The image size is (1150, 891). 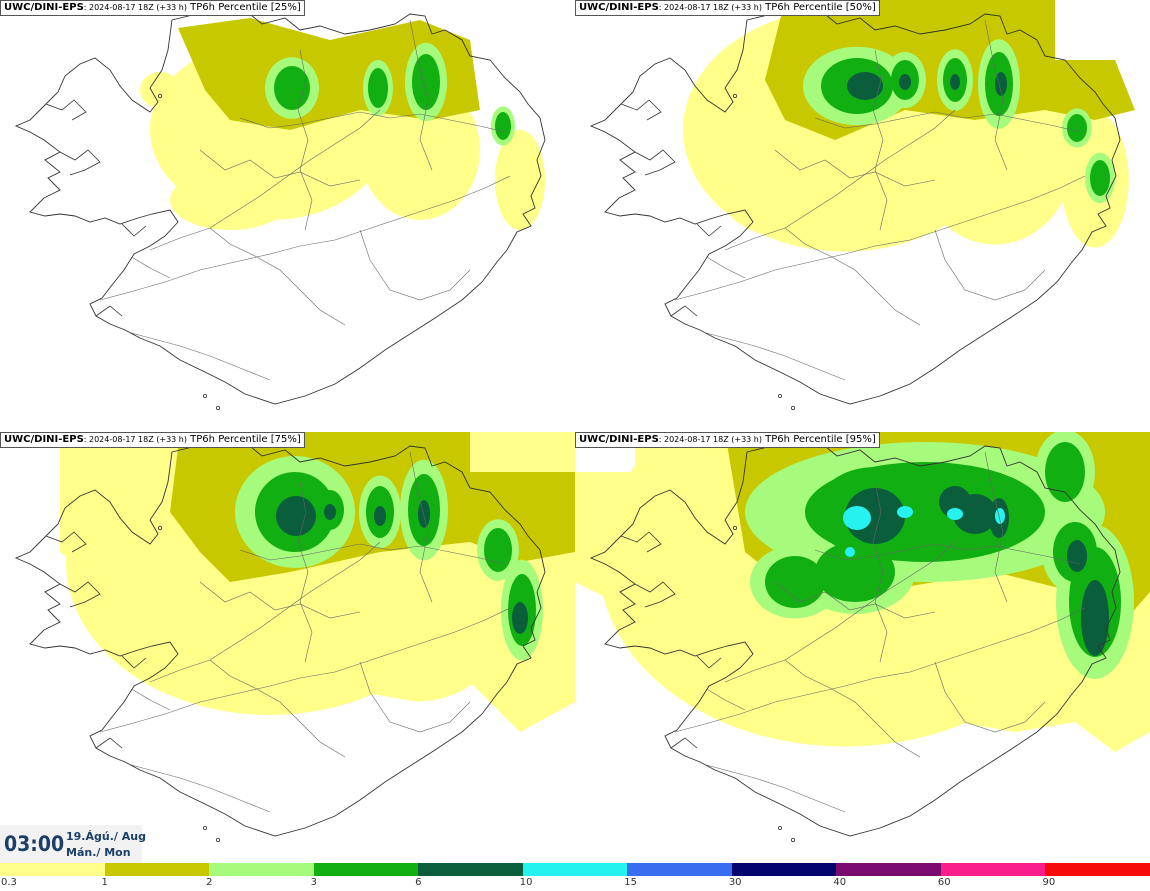 I want to click on legend-tick: 10, so click(x=526, y=882).